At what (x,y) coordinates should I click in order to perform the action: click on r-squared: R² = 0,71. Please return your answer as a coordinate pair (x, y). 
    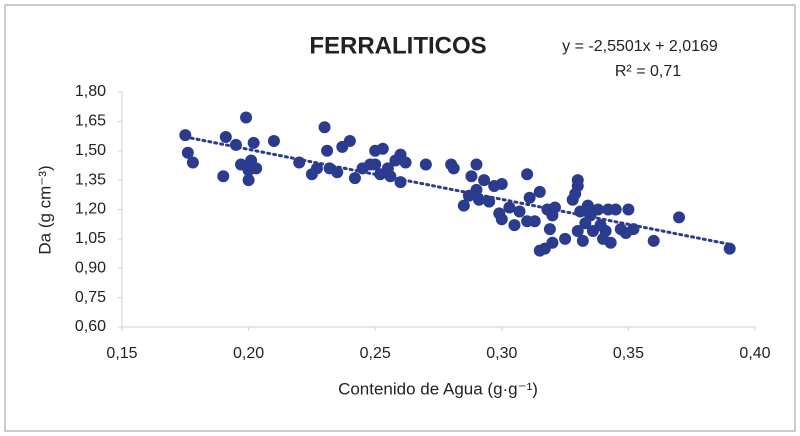
    Looking at the image, I should click on (648, 71).